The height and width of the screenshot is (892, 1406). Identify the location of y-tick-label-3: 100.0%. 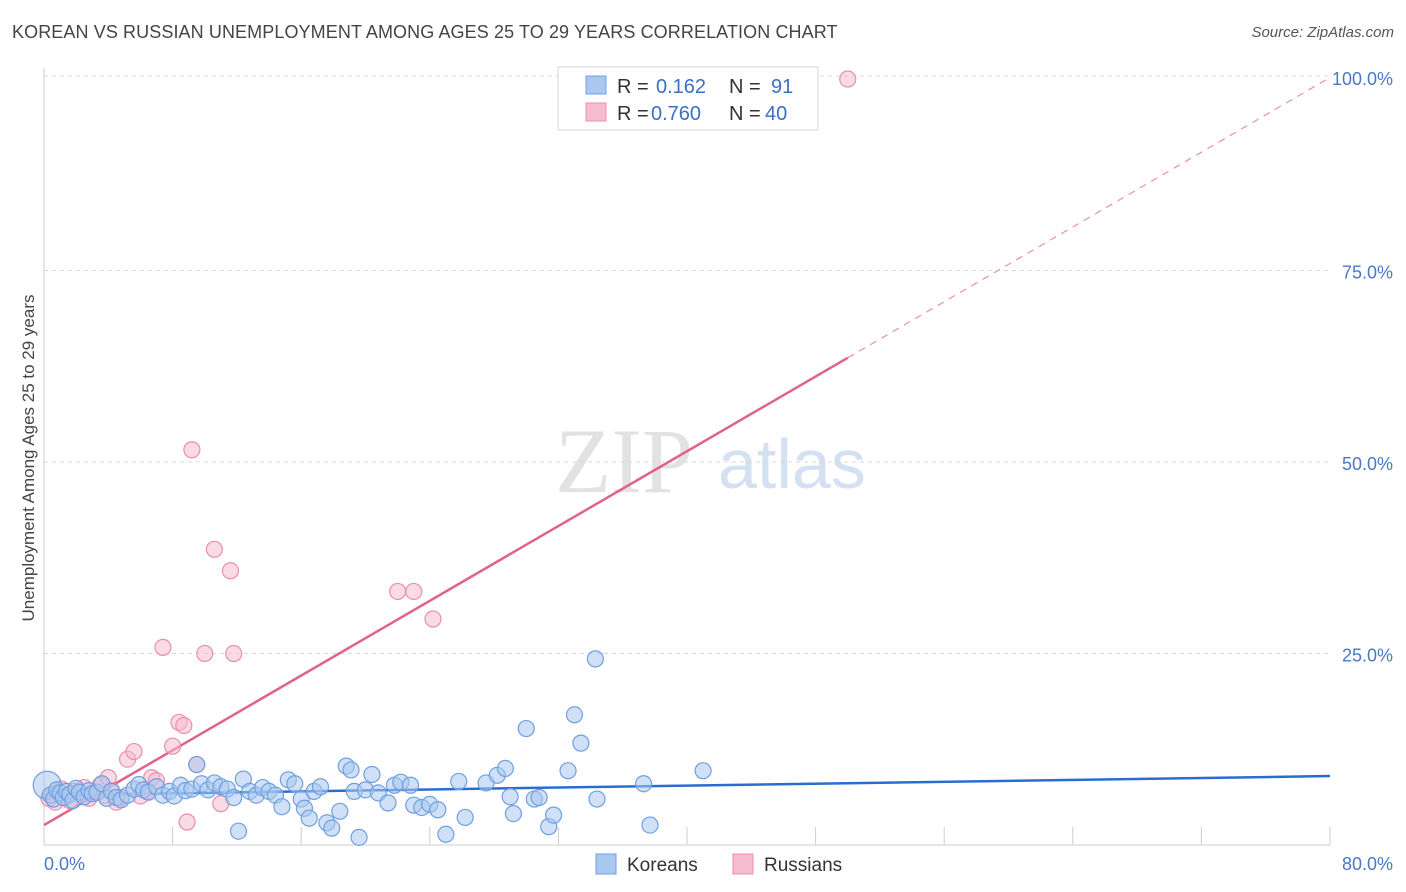
(1362, 79).